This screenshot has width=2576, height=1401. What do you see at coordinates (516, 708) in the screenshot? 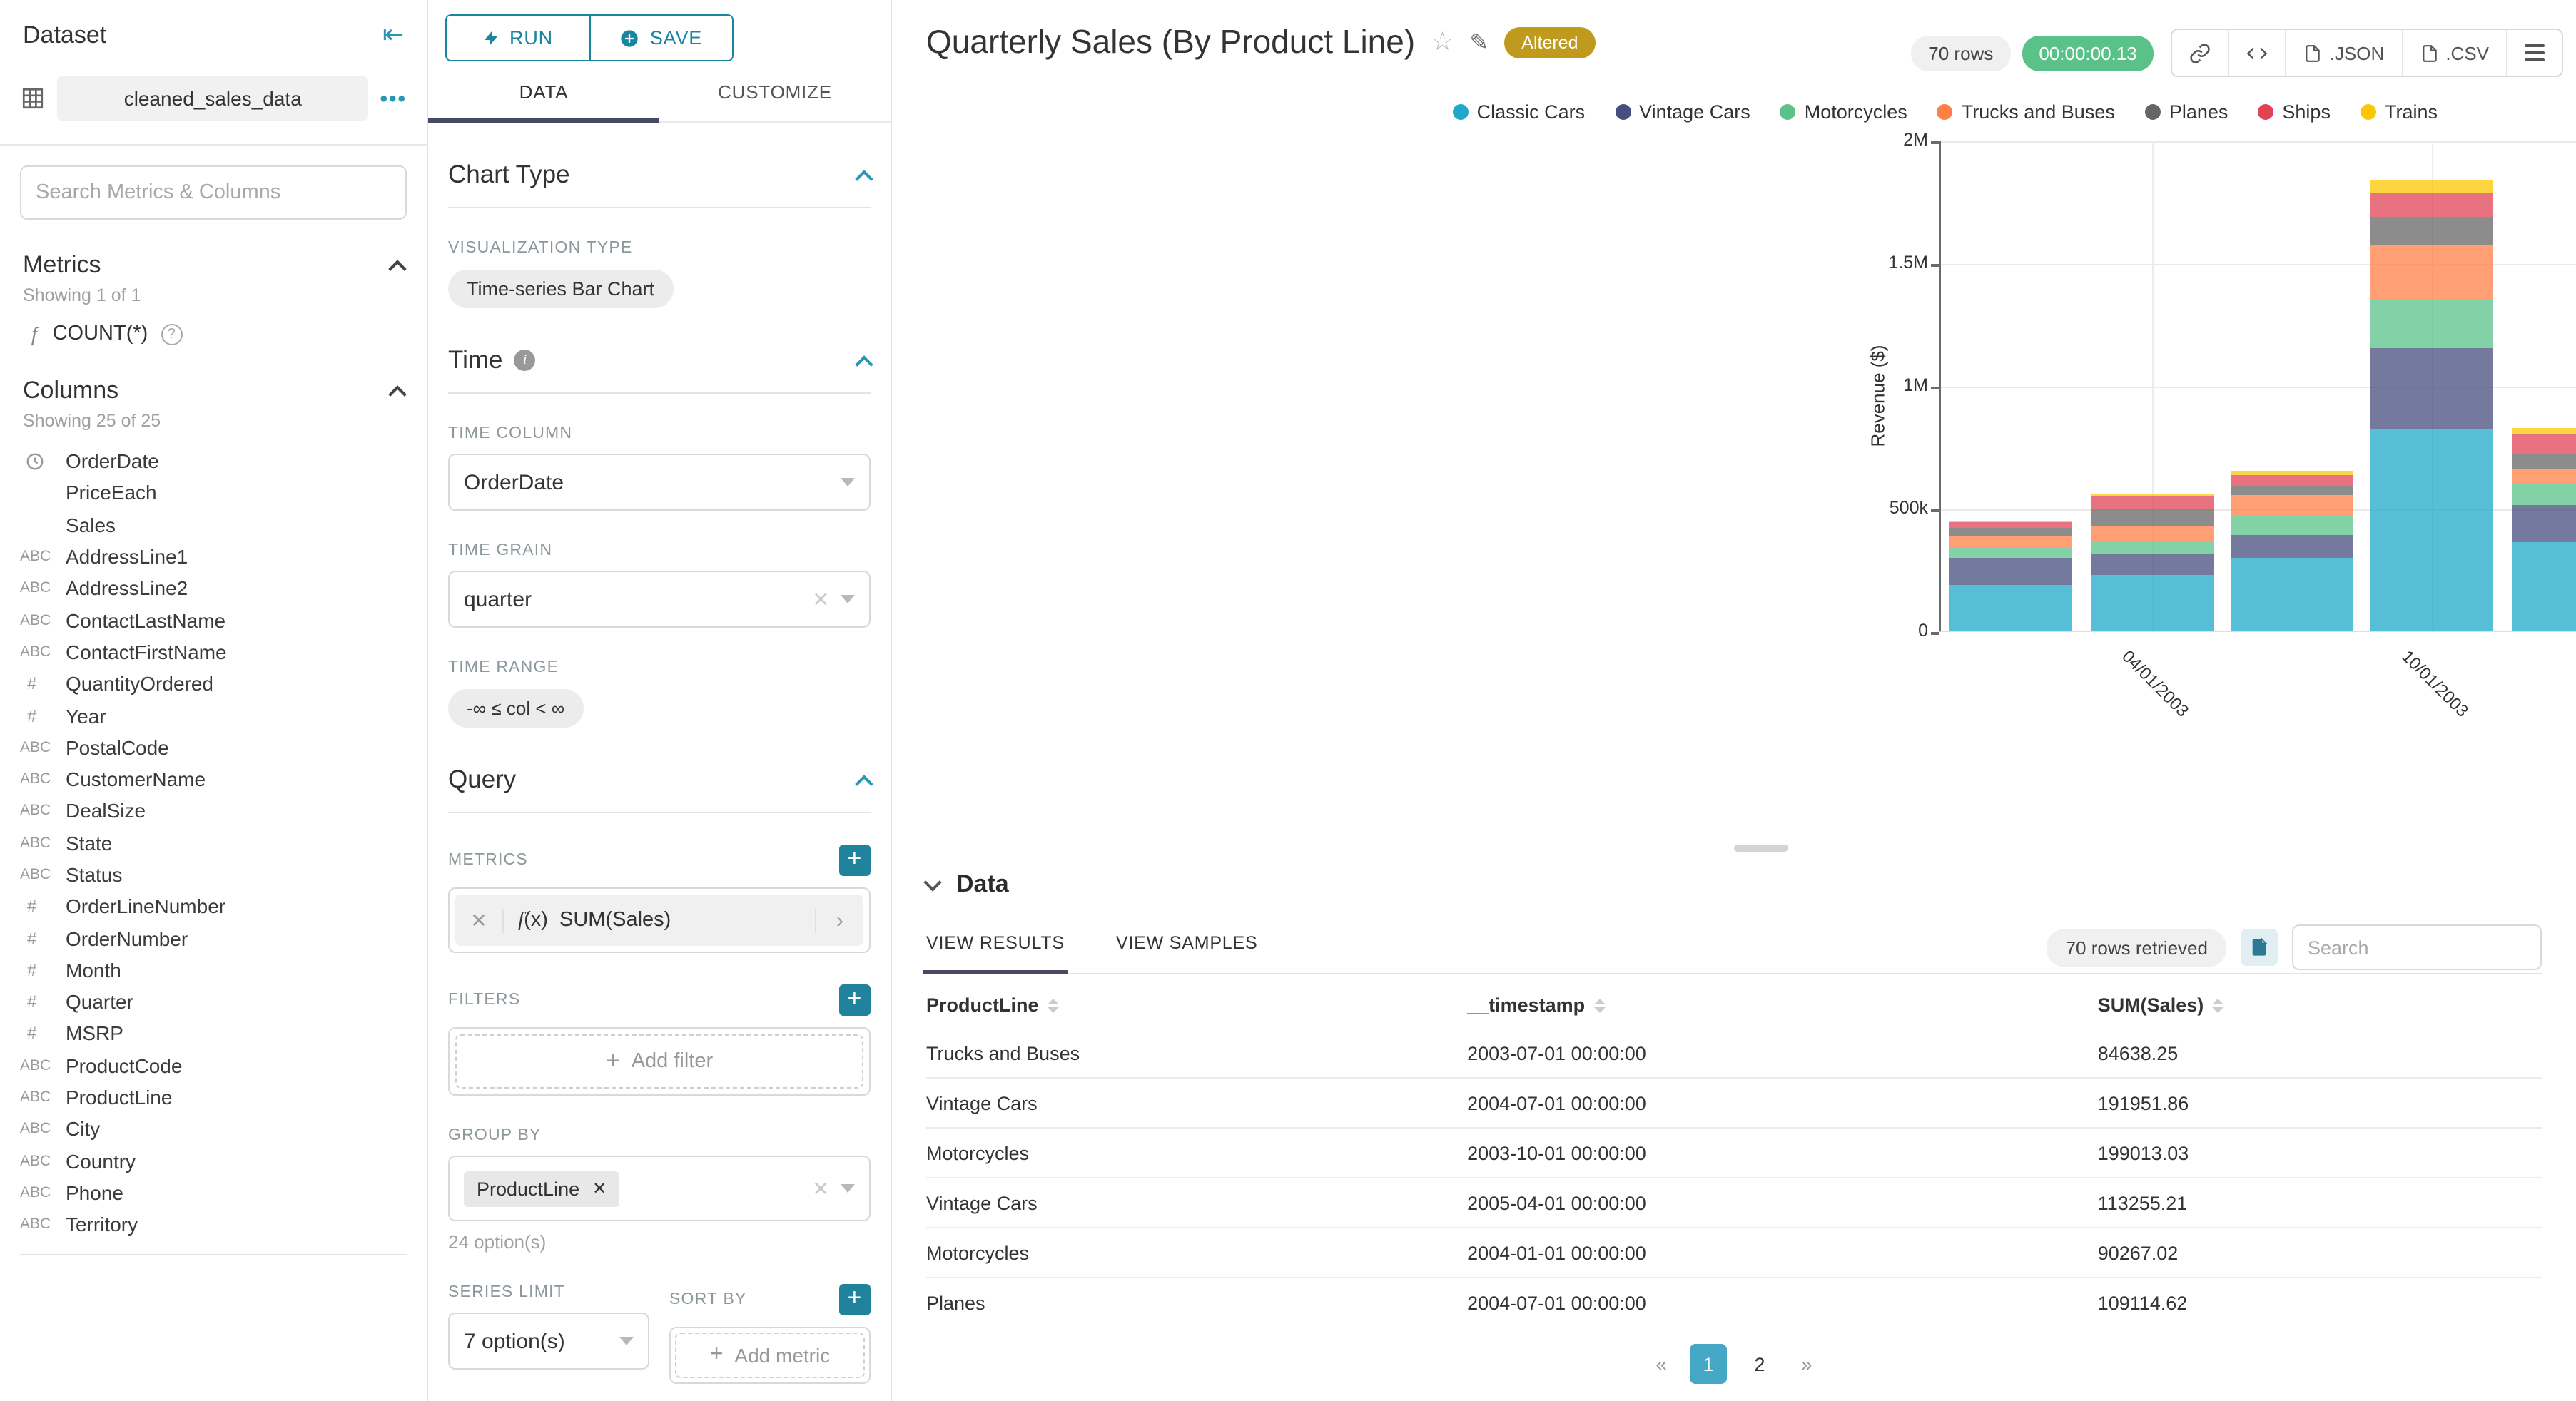
I see `time-range-value: -∞ ≤ col < ∞` at bounding box center [516, 708].